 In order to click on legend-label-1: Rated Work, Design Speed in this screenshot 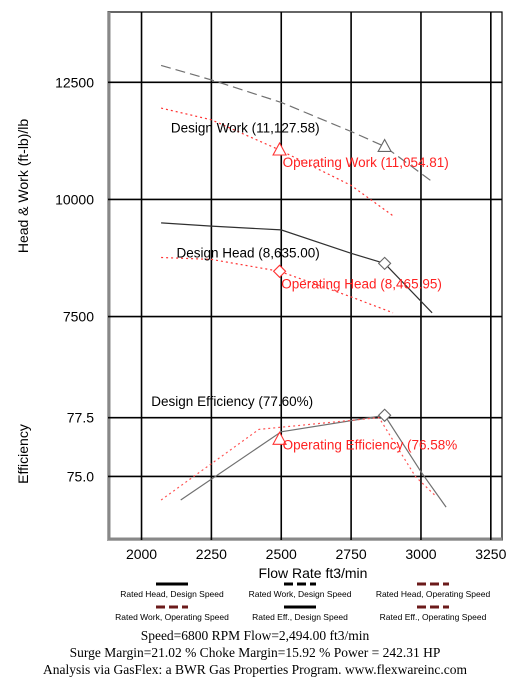, I will do `click(300, 594)`.